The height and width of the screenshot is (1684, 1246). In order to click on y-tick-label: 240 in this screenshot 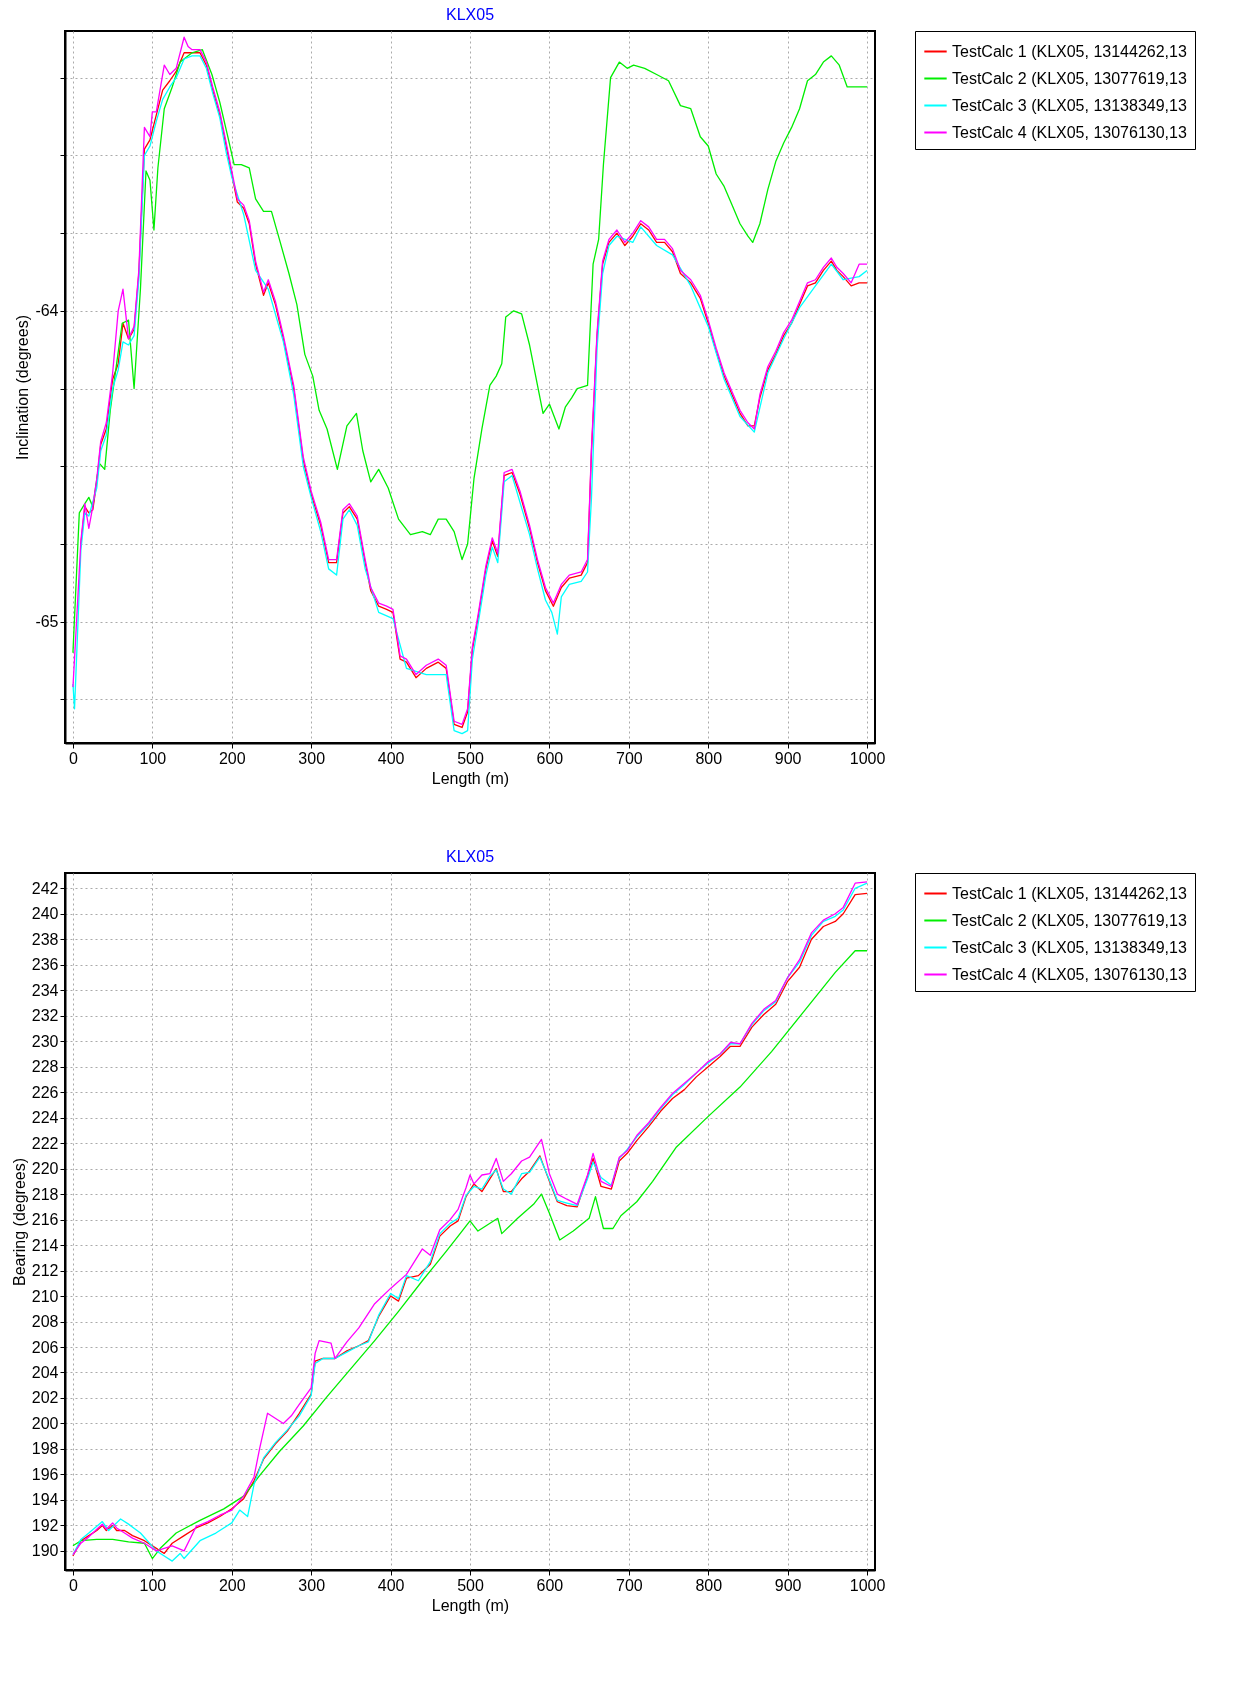, I will do `click(45, 914)`.